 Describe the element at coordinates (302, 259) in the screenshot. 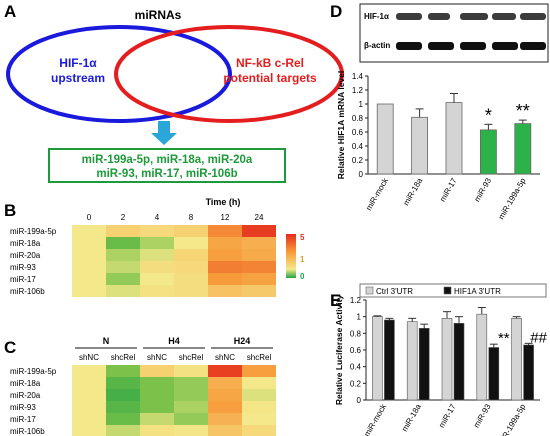

I see `legend-tick-mid: 1` at that location.